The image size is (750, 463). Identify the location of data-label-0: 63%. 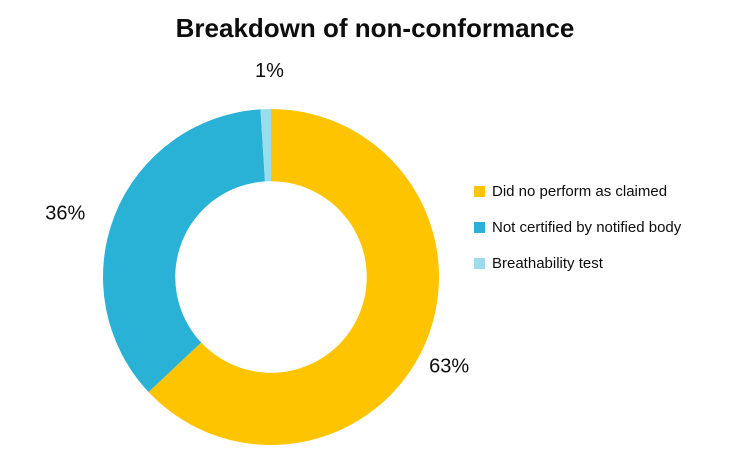
(449, 367).